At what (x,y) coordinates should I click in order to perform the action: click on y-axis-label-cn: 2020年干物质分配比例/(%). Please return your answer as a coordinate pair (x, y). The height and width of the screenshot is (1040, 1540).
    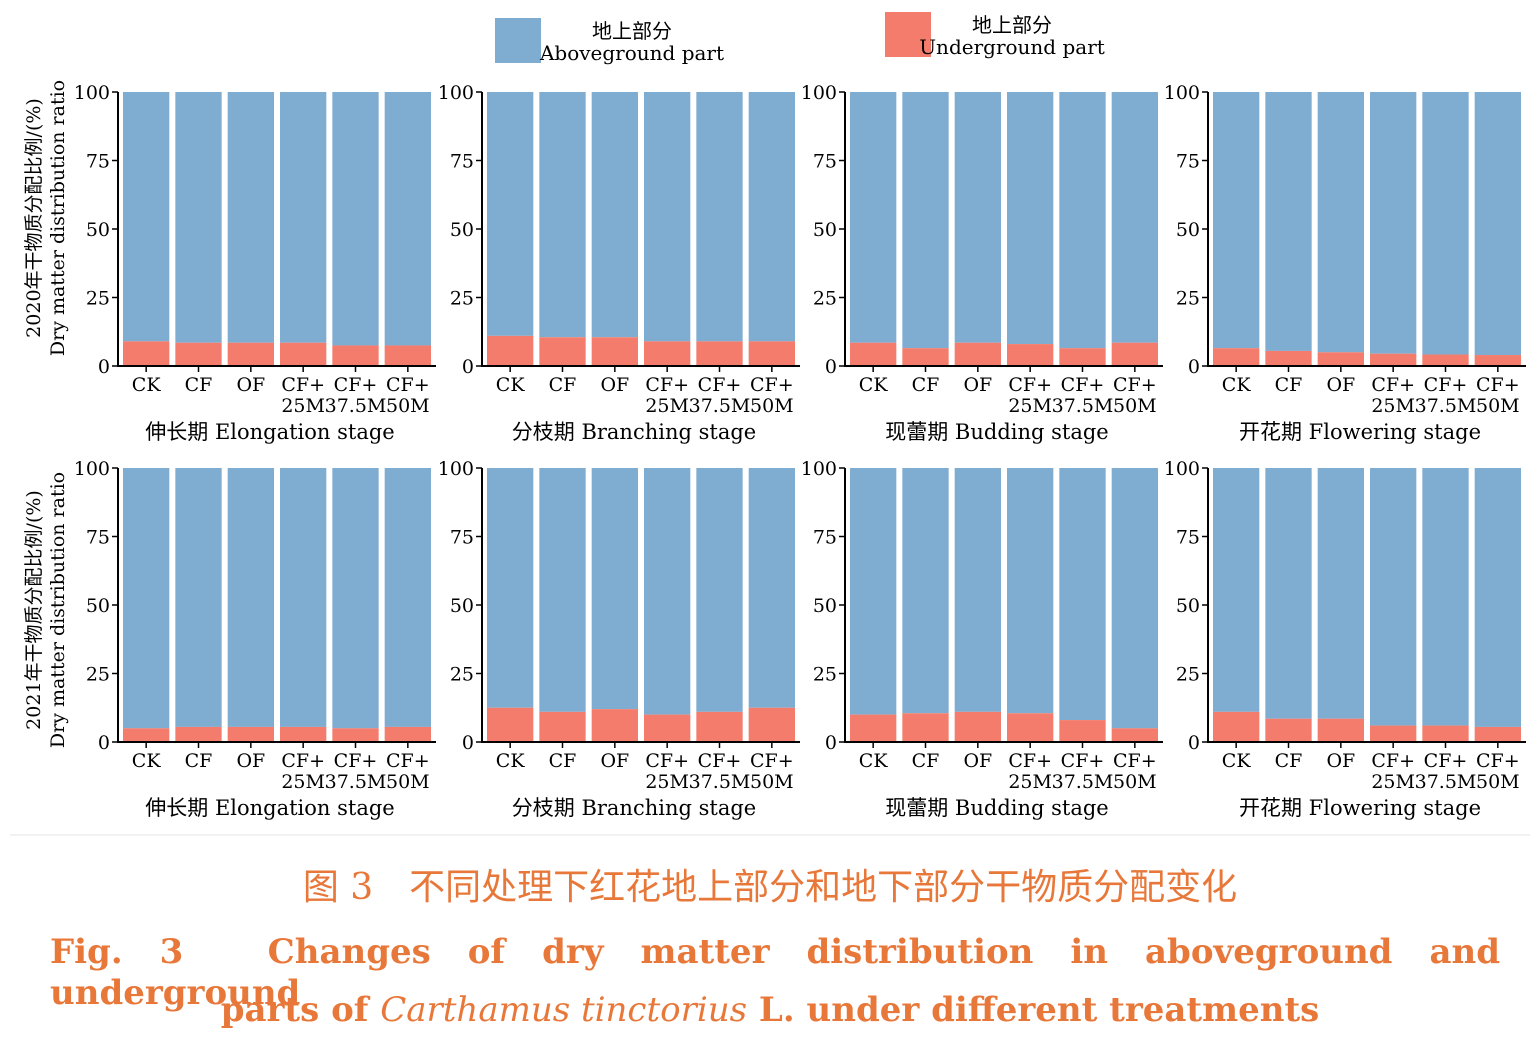
    Looking at the image, I should click on (34, 218).